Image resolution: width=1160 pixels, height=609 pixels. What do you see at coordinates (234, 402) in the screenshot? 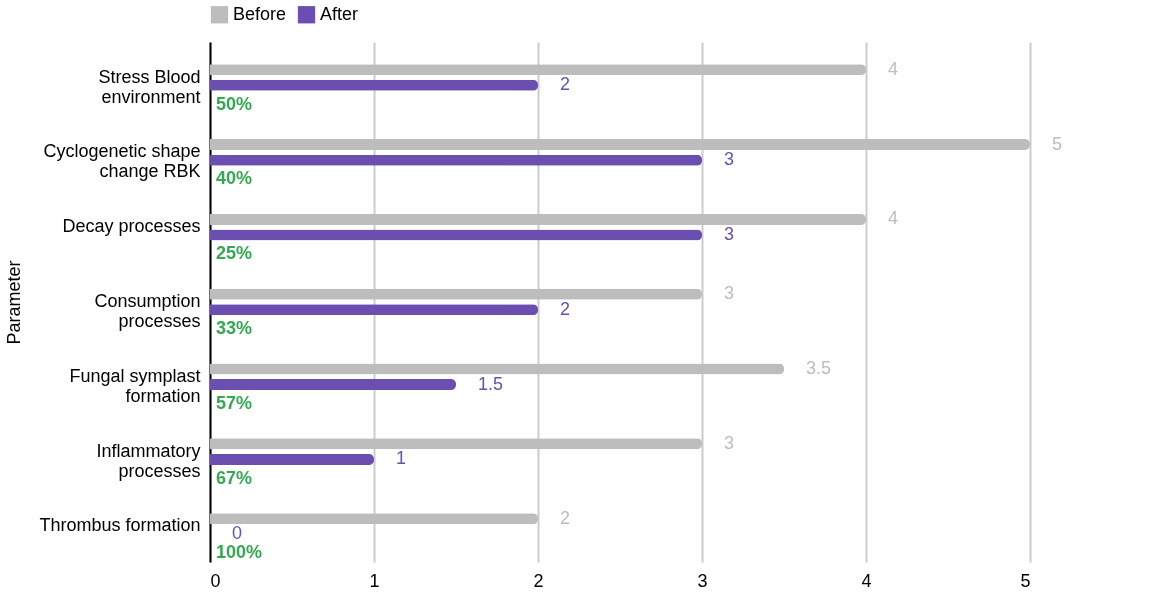
I see `annotation: 57%` at bounding box center [234, 402].